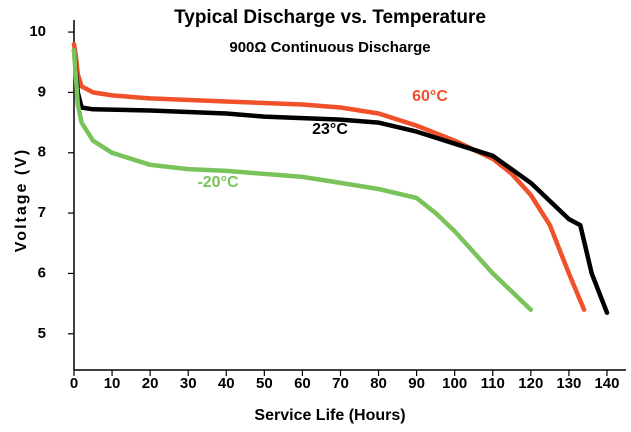  I want to click on x-tick-label: 70, so click(340, 383).